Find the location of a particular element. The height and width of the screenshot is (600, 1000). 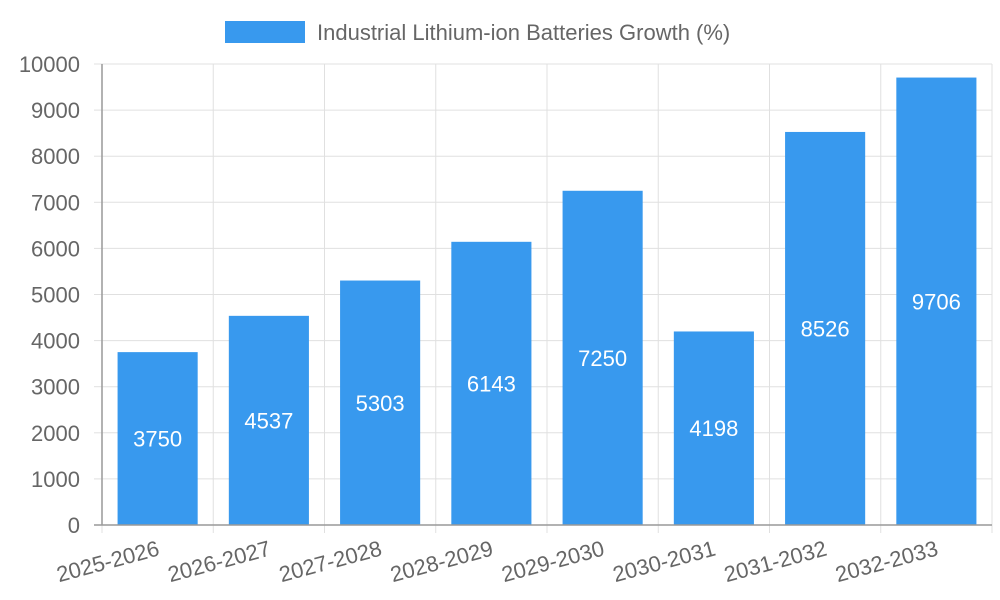

bar-2032-2033 is located at coordinates (936, 301).